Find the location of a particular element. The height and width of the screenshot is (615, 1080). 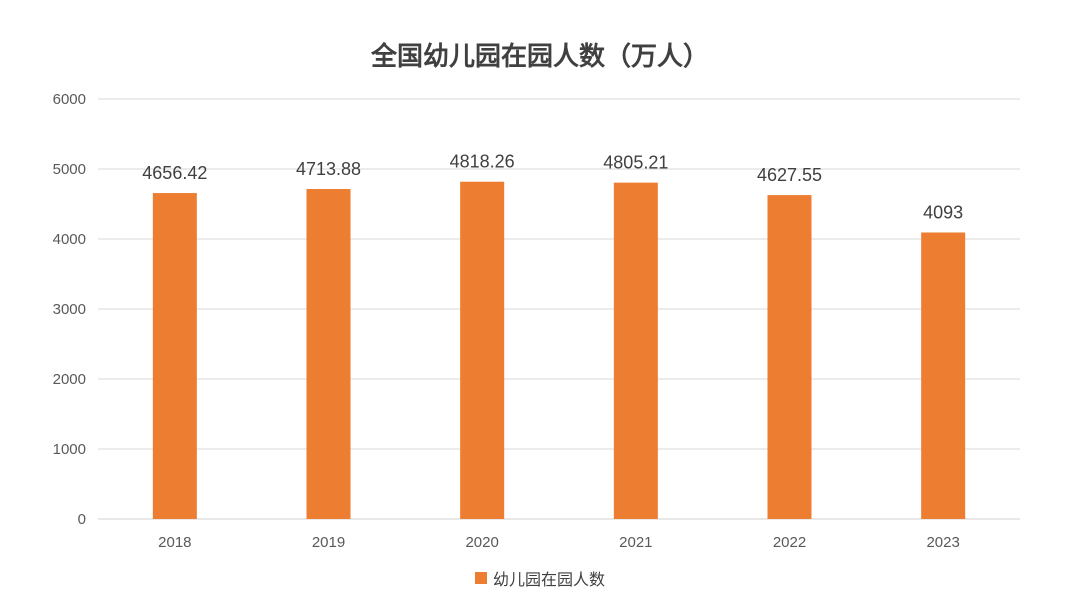

y-tick-label: 3000 is located at coordinates (69, 309).